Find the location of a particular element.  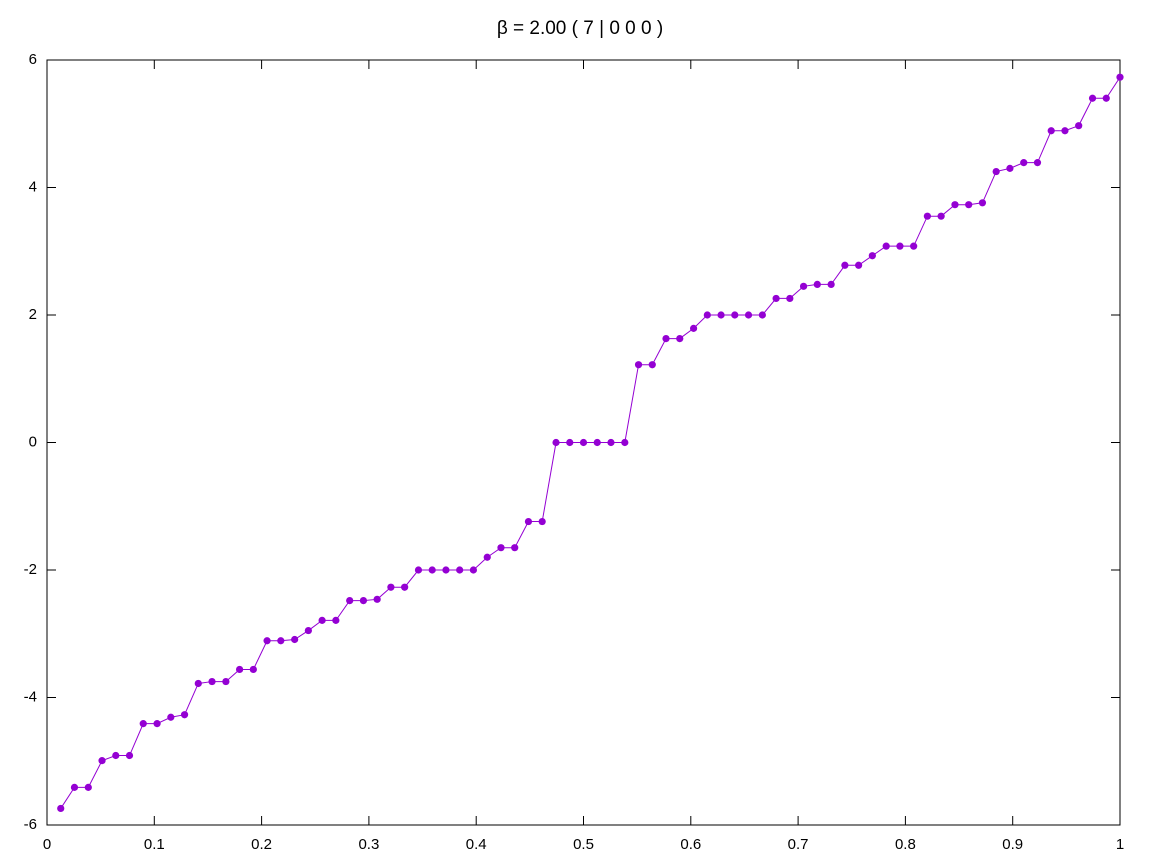

y-tick-label: -4 is located at coordinates (30, 696).